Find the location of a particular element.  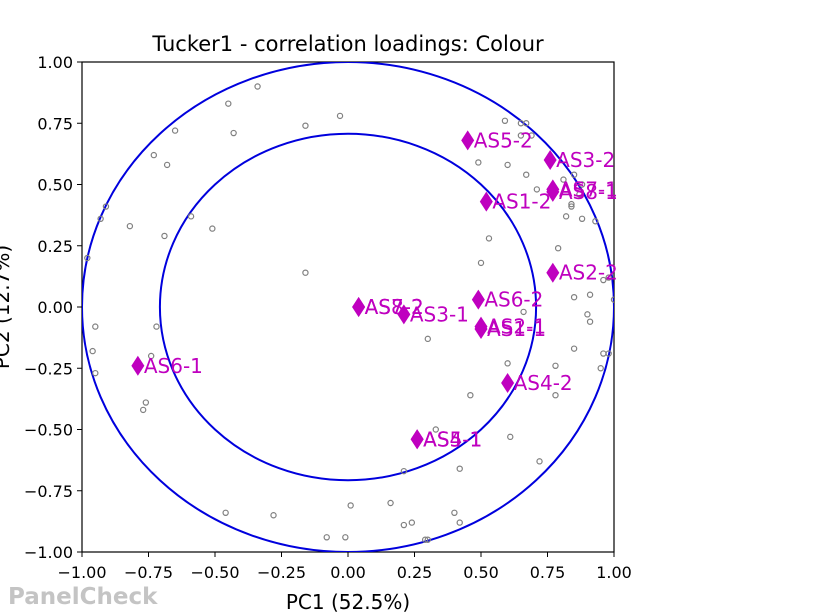

chart-title: Tucker1 - correlation loadings: Colour is located at coordinates (347, 44).